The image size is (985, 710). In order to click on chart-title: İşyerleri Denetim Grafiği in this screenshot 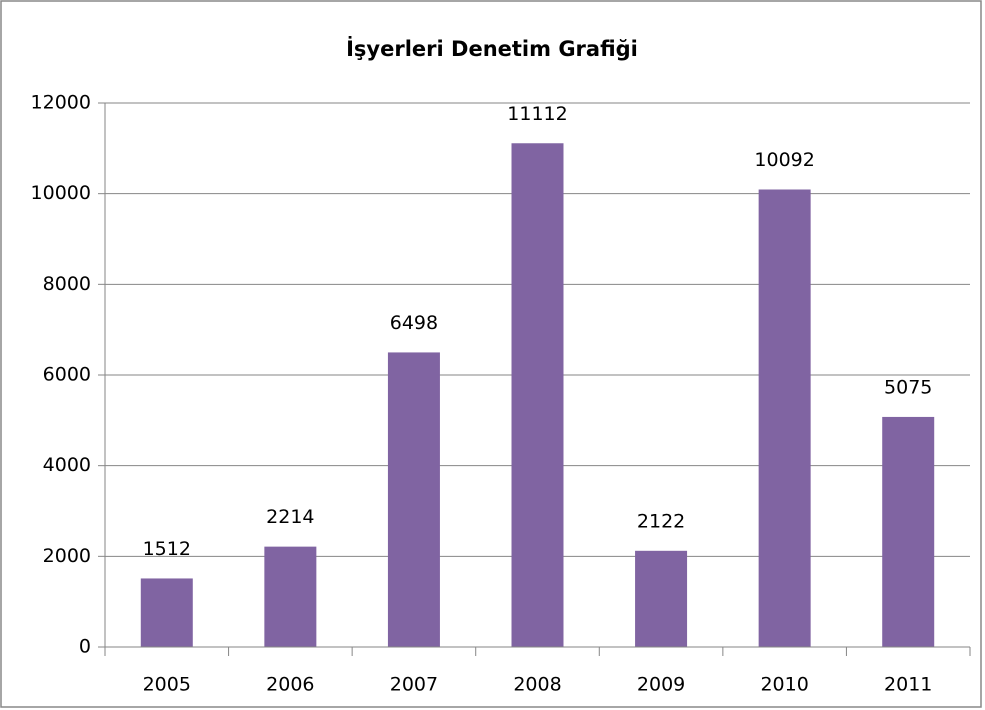, I will do `click(492, 48)`.